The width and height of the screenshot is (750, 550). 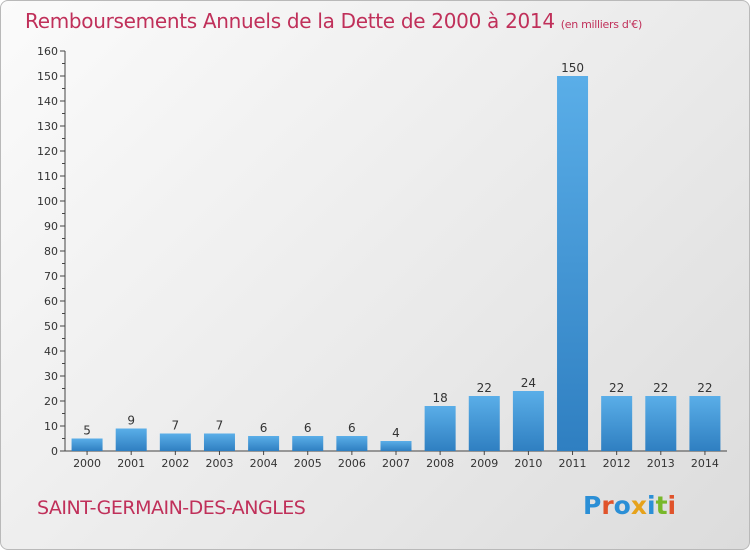 I want to click on data-label-2006: 6, so click(x=352, y=428).